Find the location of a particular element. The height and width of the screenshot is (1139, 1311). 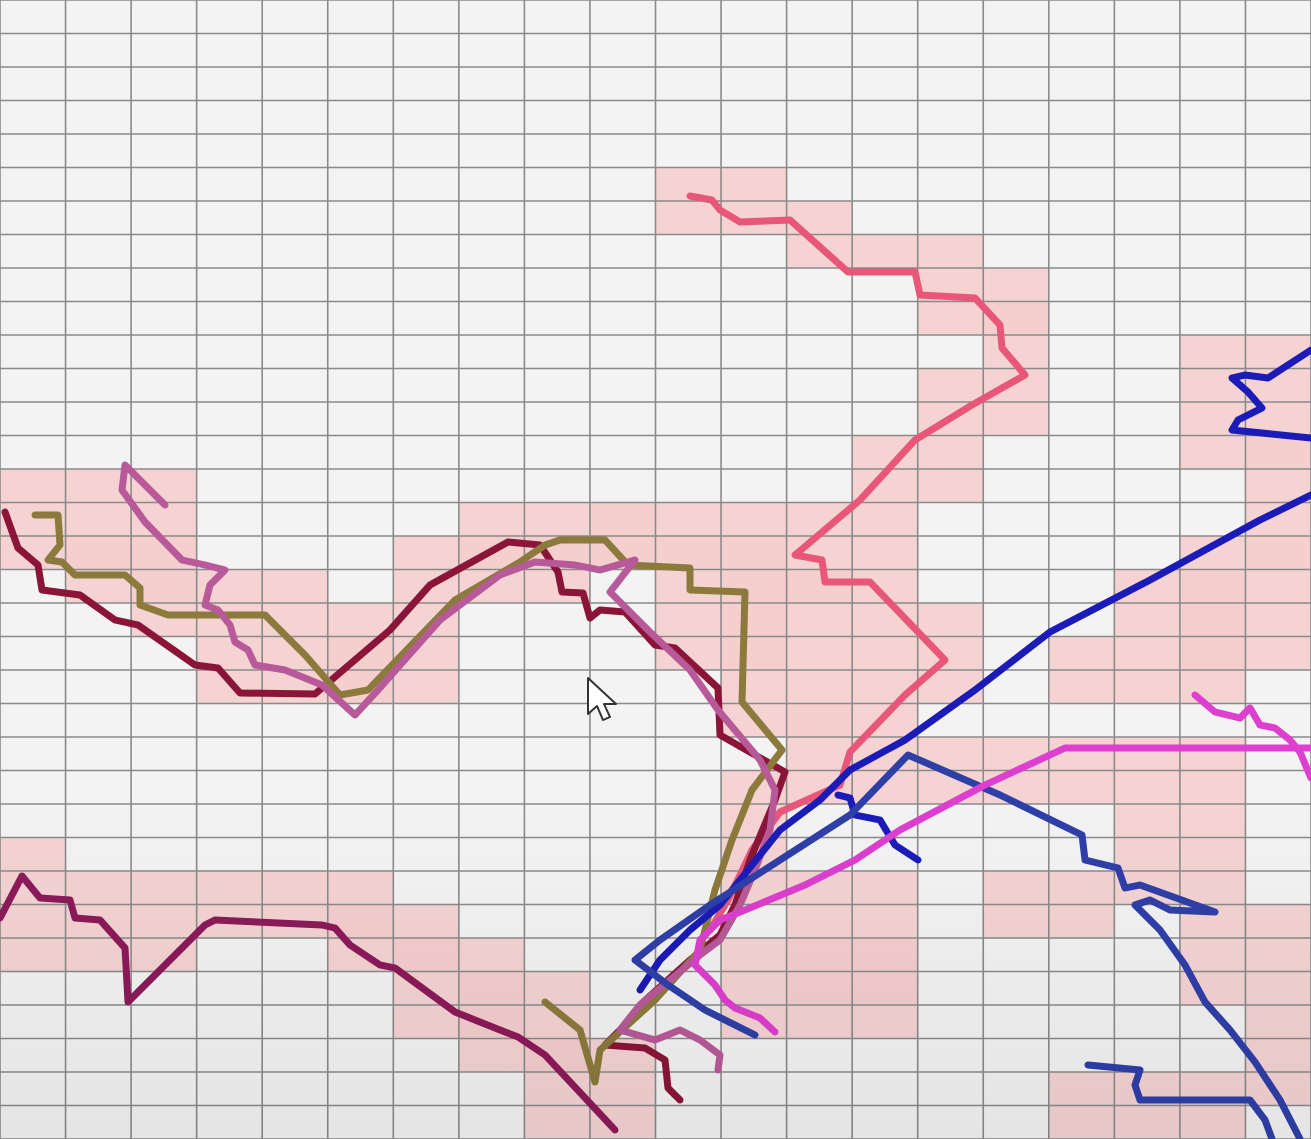

magenta-trail-scribble is located at coordinates (1251, 736).